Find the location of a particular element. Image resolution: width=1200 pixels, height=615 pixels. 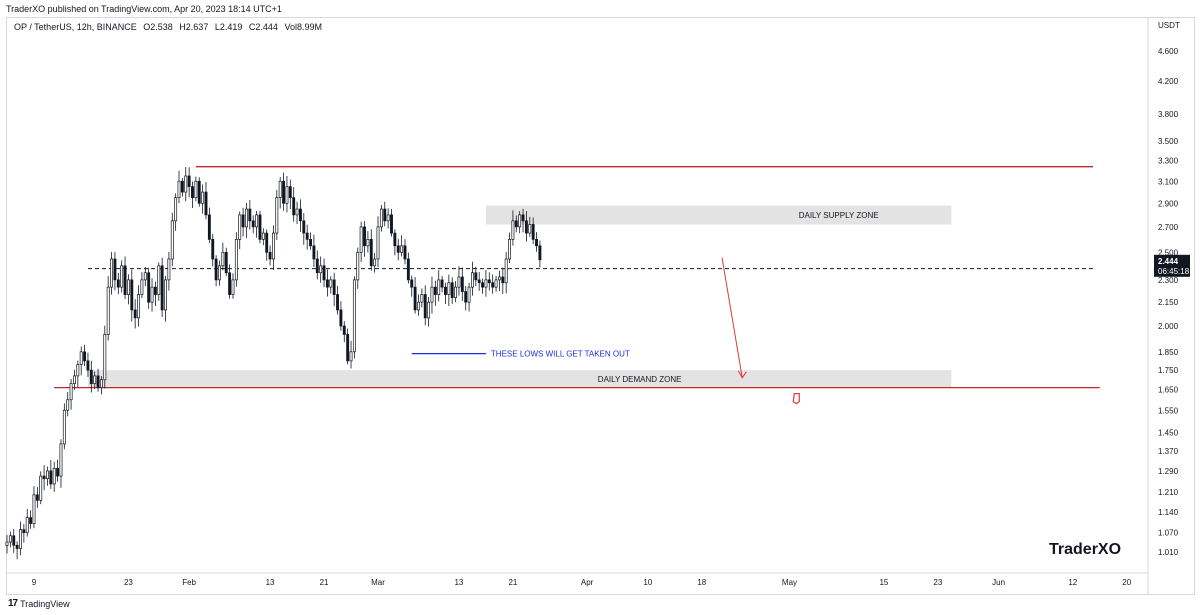

y-tick-label: 1.010 is located at coordinates (1168, 552).